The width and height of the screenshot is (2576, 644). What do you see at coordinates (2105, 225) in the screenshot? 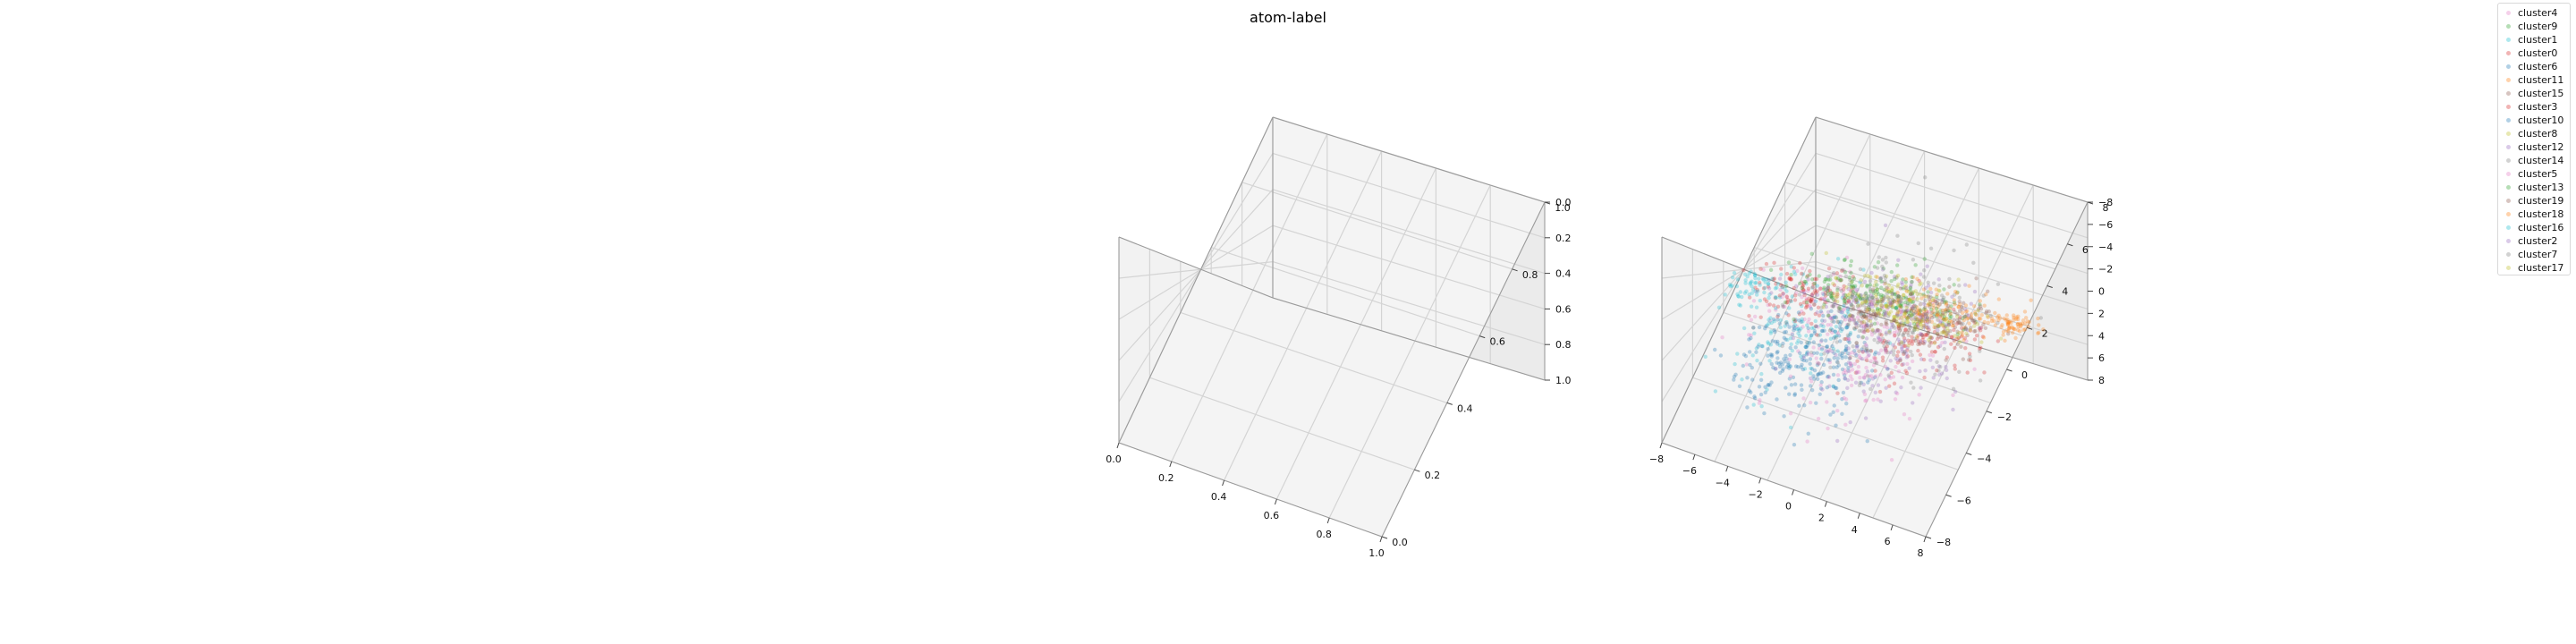
I see `z-tick-label: −6` at bounding box center [2105, 225].